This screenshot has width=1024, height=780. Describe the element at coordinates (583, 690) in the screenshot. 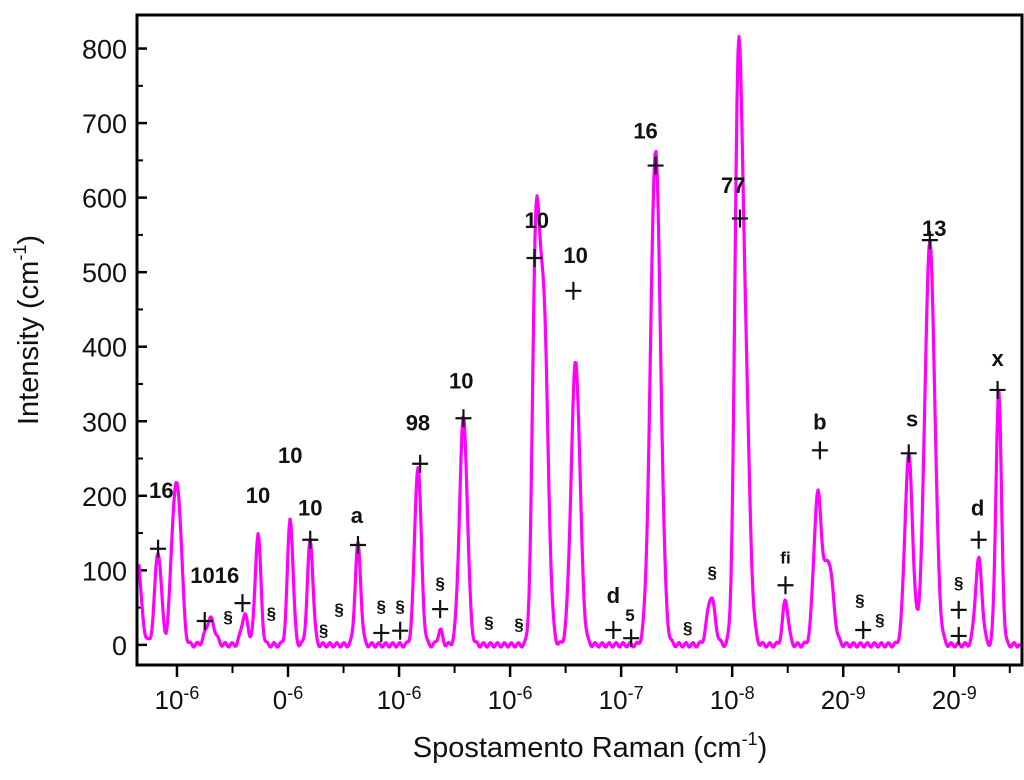

I see `x-axis-ticks: 10-6 0-6 10-6 10-6 10-7 10-8 20-9 20-9` at that location.